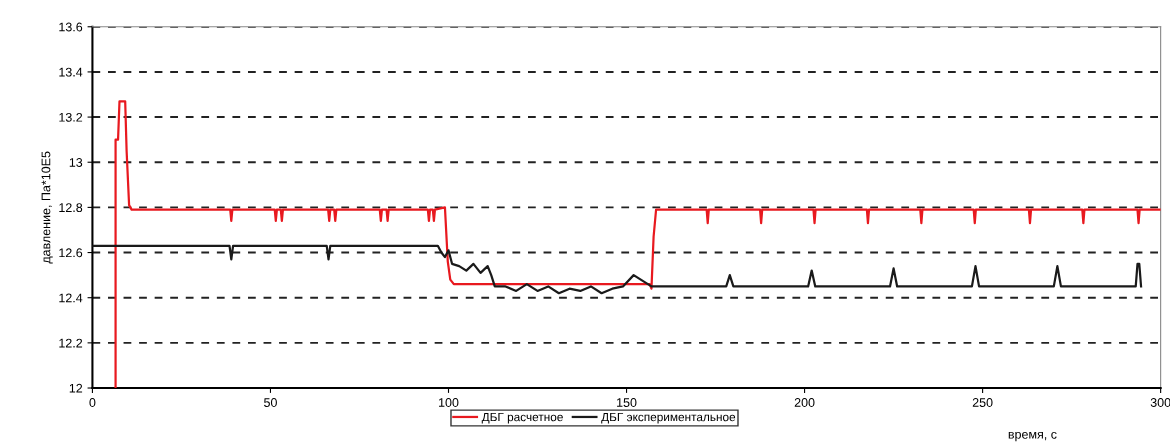 The width and height of the screenshot is (1170, 446). What do you see at coordinates (47, 207) in the screenshot?
I see `y-axis-title: давление, Па*10E5` at bounding box center [47, 207].